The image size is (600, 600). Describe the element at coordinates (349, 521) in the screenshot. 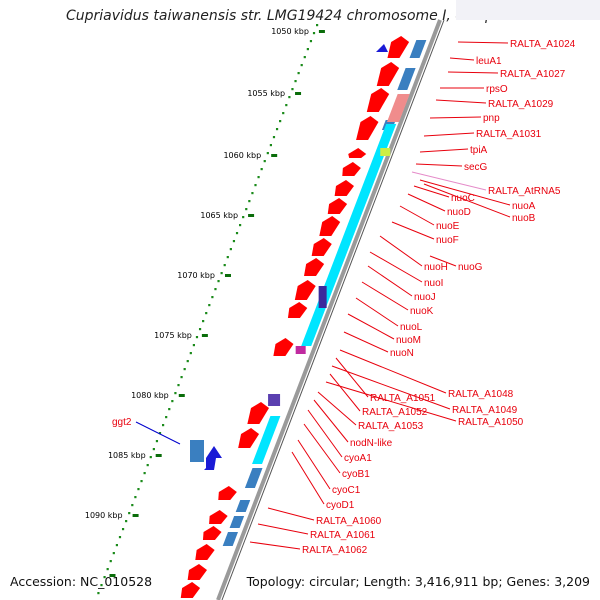

I see `gene-label: RALTA_A1060` at that location.